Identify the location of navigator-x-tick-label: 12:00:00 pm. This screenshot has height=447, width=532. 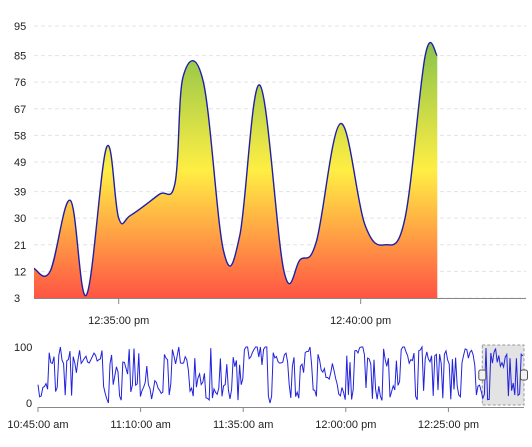
(345, 425).